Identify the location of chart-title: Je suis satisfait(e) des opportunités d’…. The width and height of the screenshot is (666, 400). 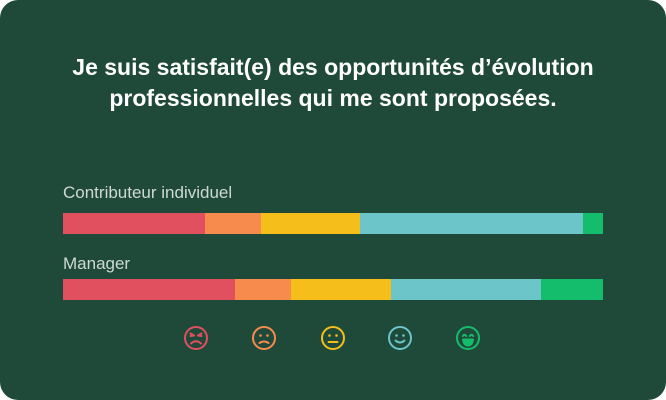
(333, 82).